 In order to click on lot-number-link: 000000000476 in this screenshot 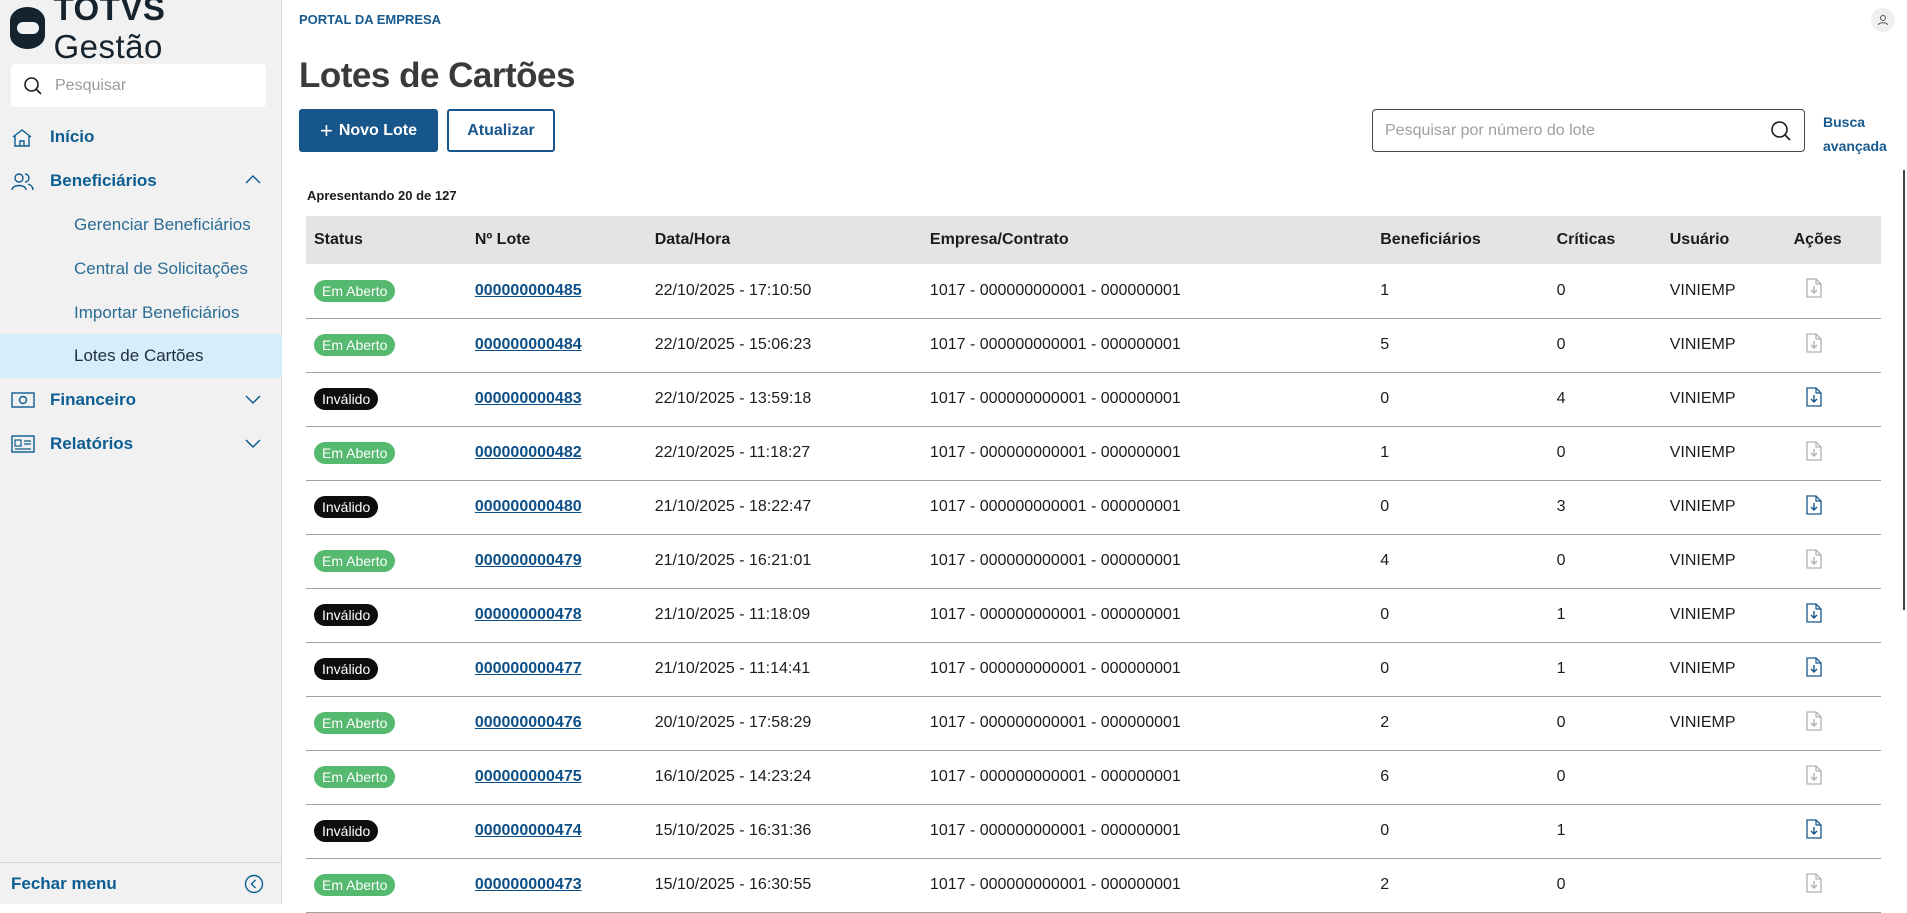, I will do `click(528, 722)`.